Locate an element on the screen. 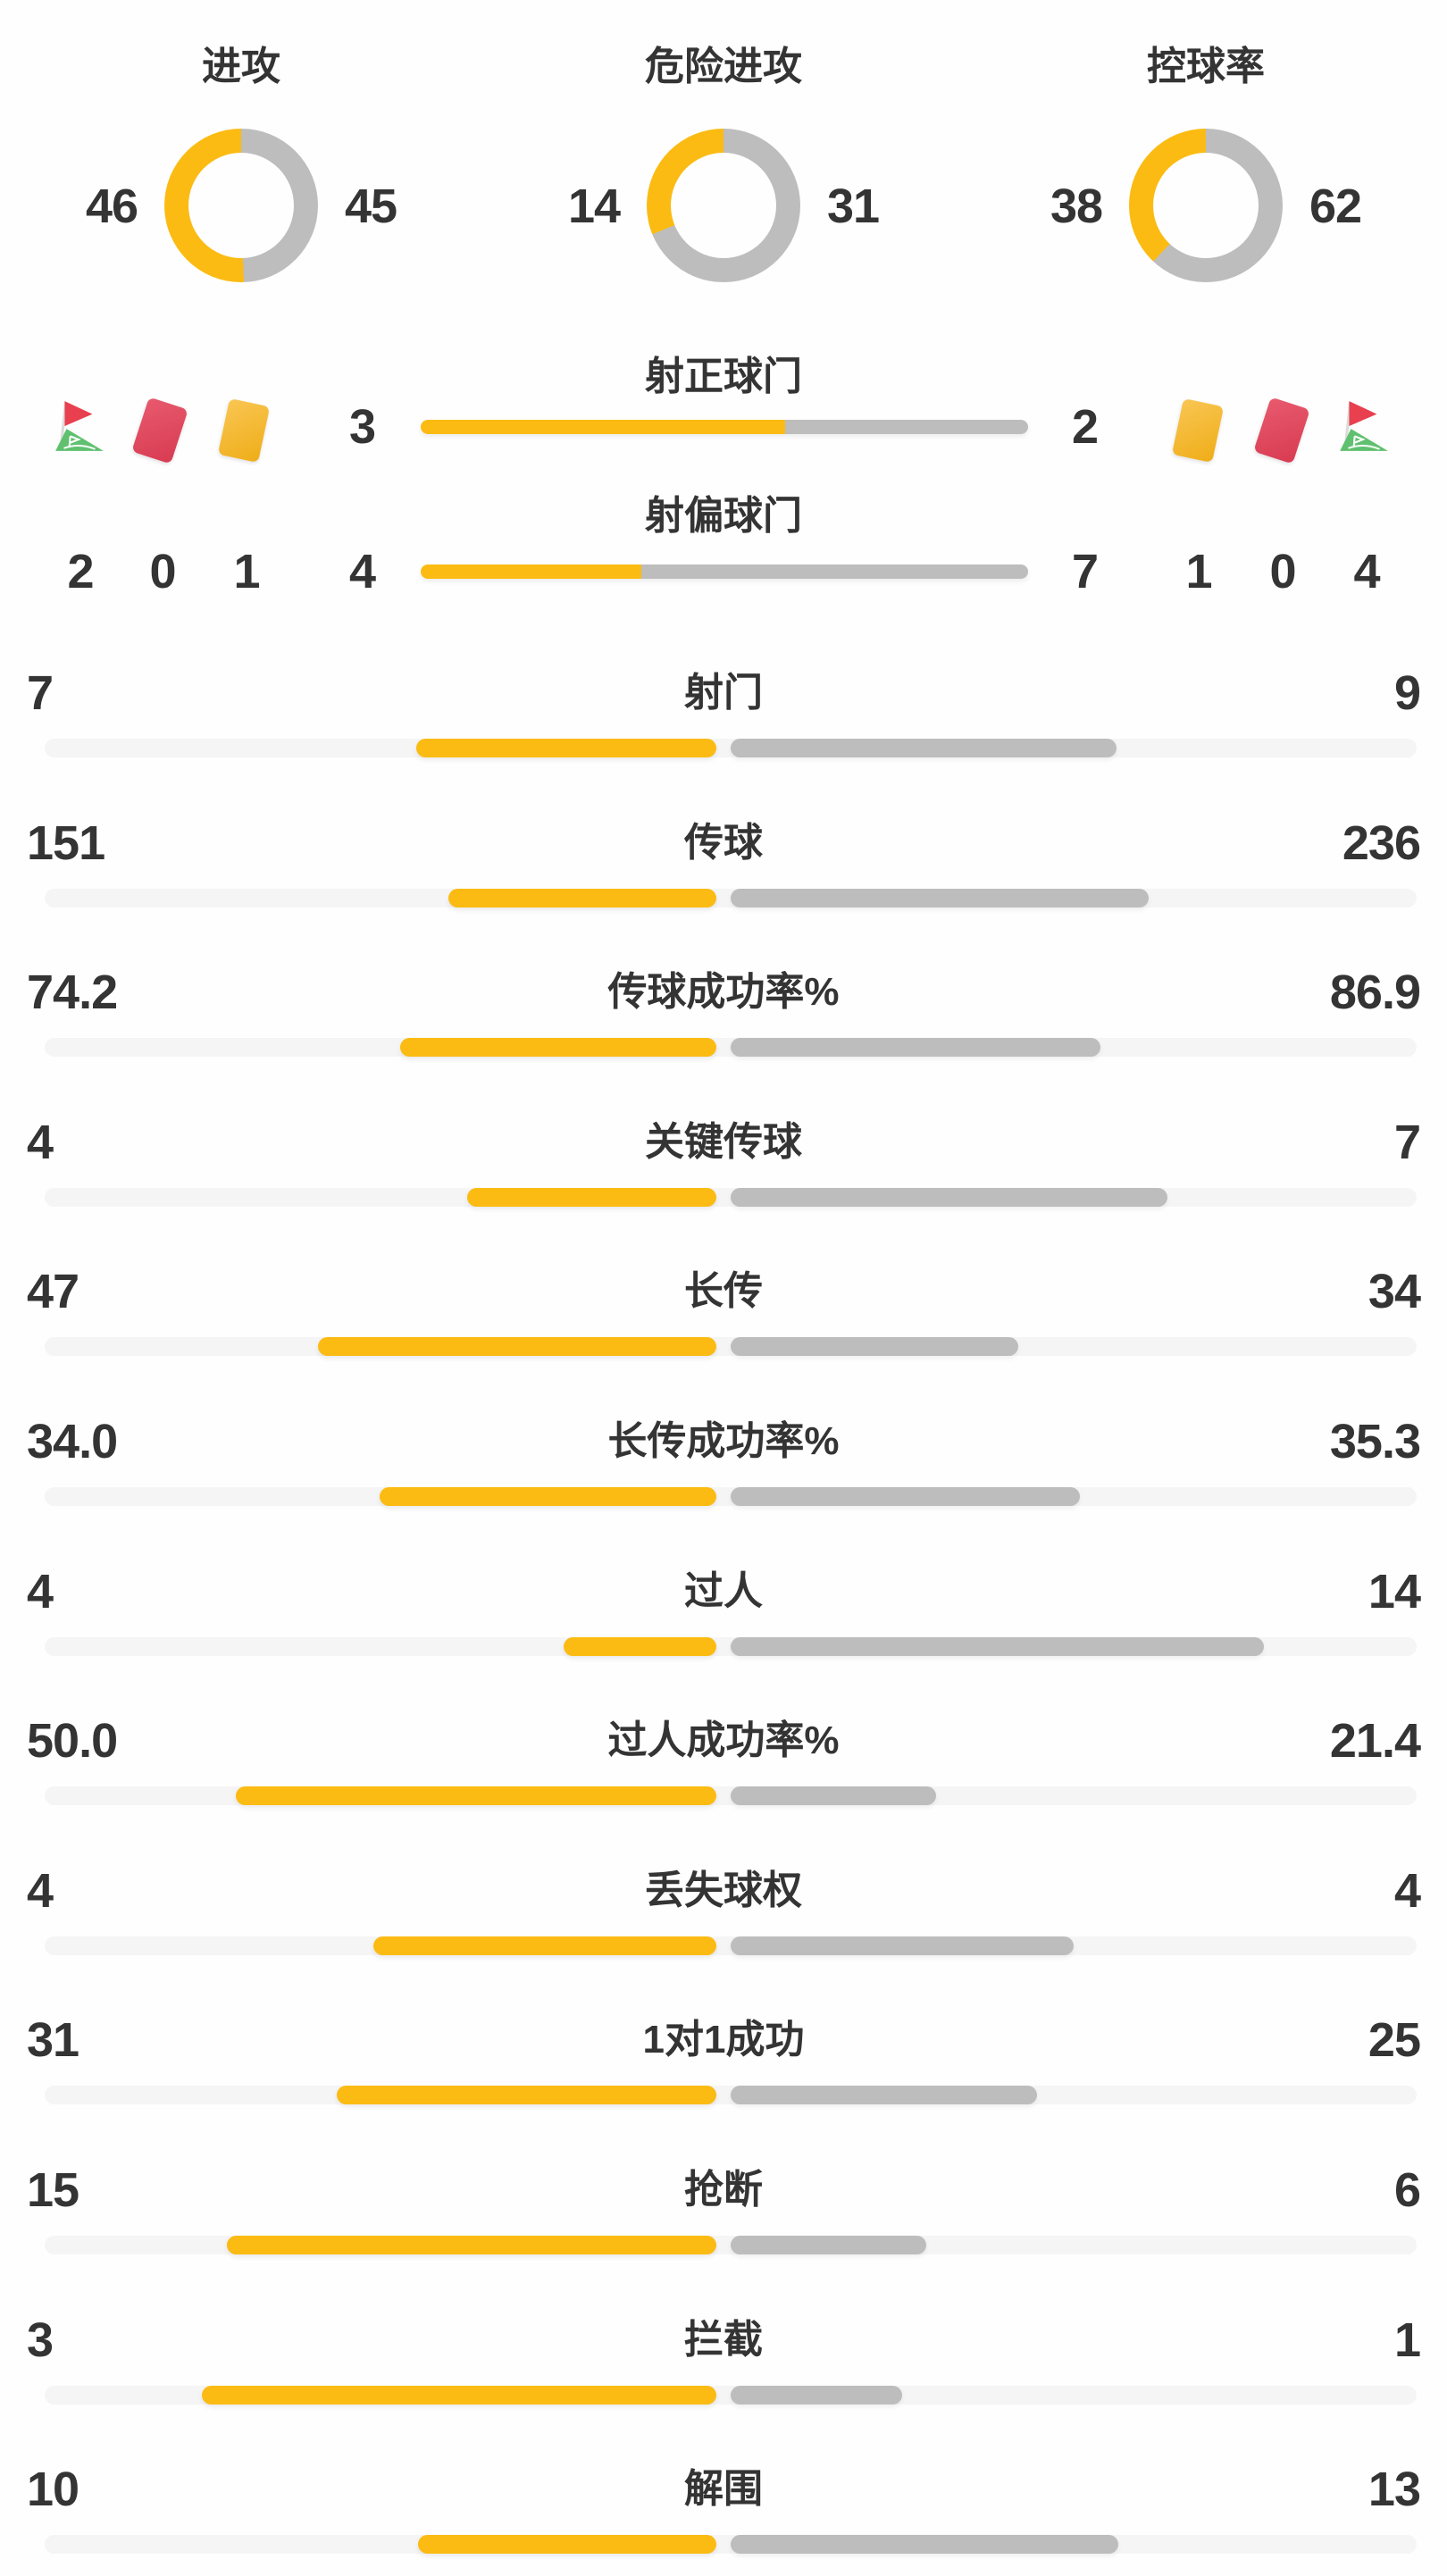 This screenshot has width=1447, height=2576. away-value: 21.4 is located at coordinates (1375, 1742).